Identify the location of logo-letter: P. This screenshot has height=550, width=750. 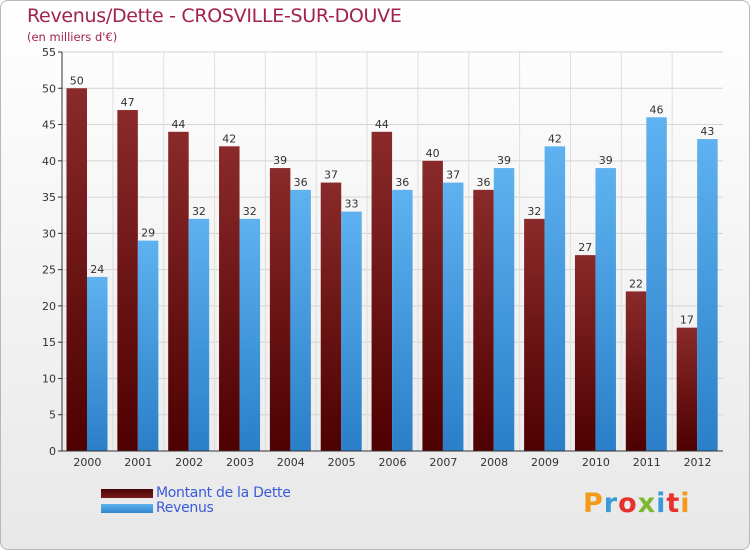
(593, 503).